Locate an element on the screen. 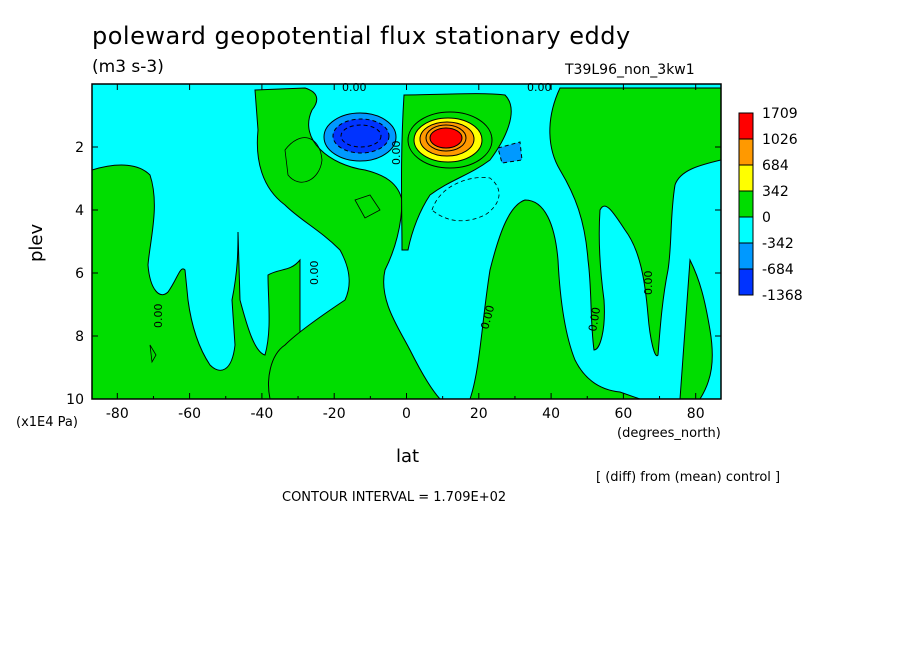 This screenshot has height=654, width=904. legend-level-label: 342 is located at coordinates (775, 192).